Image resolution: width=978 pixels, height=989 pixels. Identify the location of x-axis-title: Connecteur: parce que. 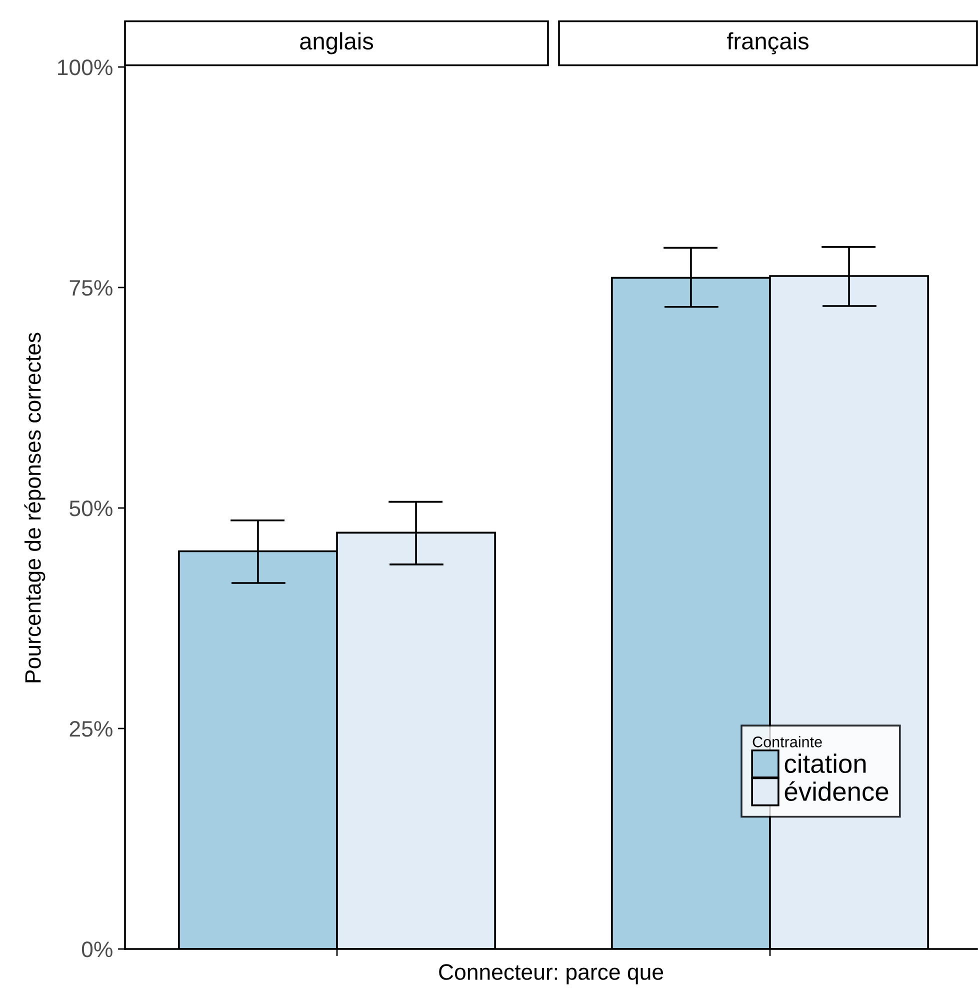
(551, 974).